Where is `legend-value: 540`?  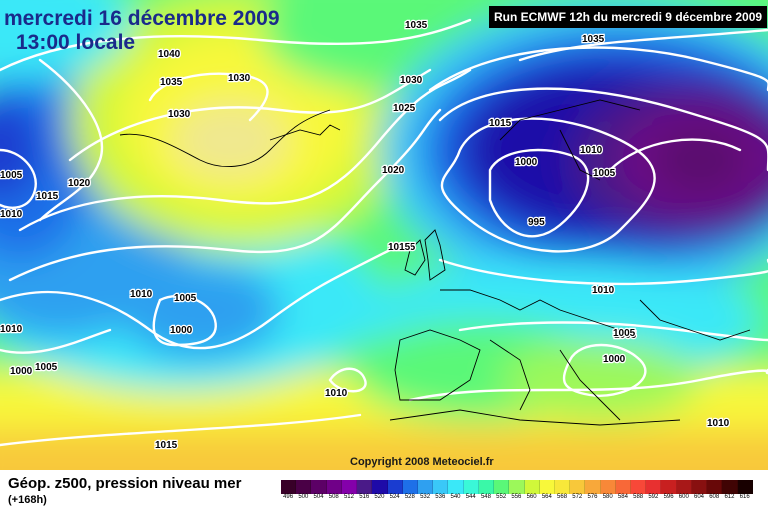 legend-value: 540 is located at coordinates (455, 497).